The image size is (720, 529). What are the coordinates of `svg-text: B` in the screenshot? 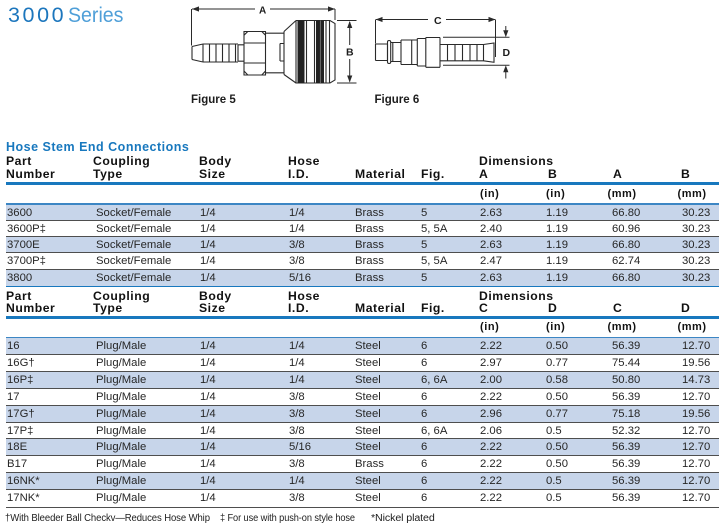 It's located at (350, 53).